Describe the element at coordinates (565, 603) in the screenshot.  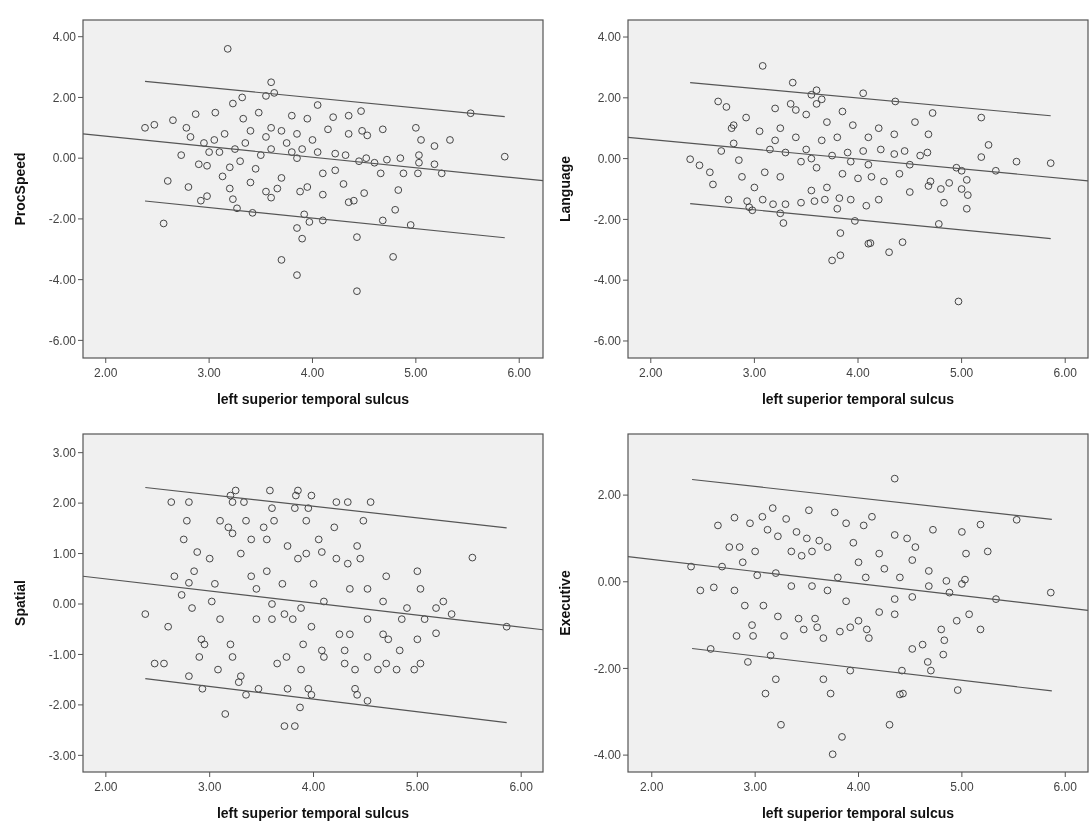
I see `y-axis-title: Executive` at that location.